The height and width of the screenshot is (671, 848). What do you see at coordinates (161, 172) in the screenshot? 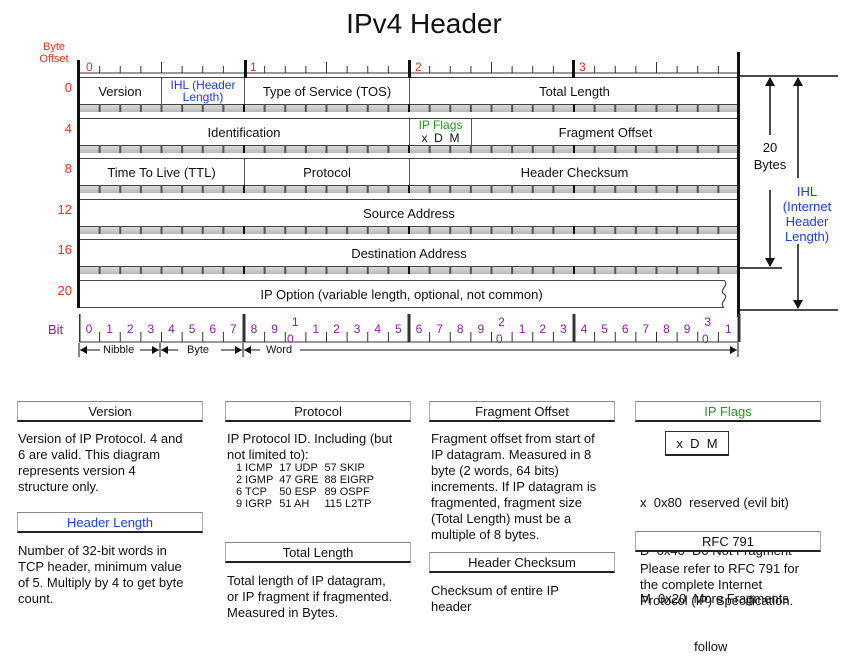
I see `field-ttl: Time To Live (TTL)` at bounding box center [161, 172].